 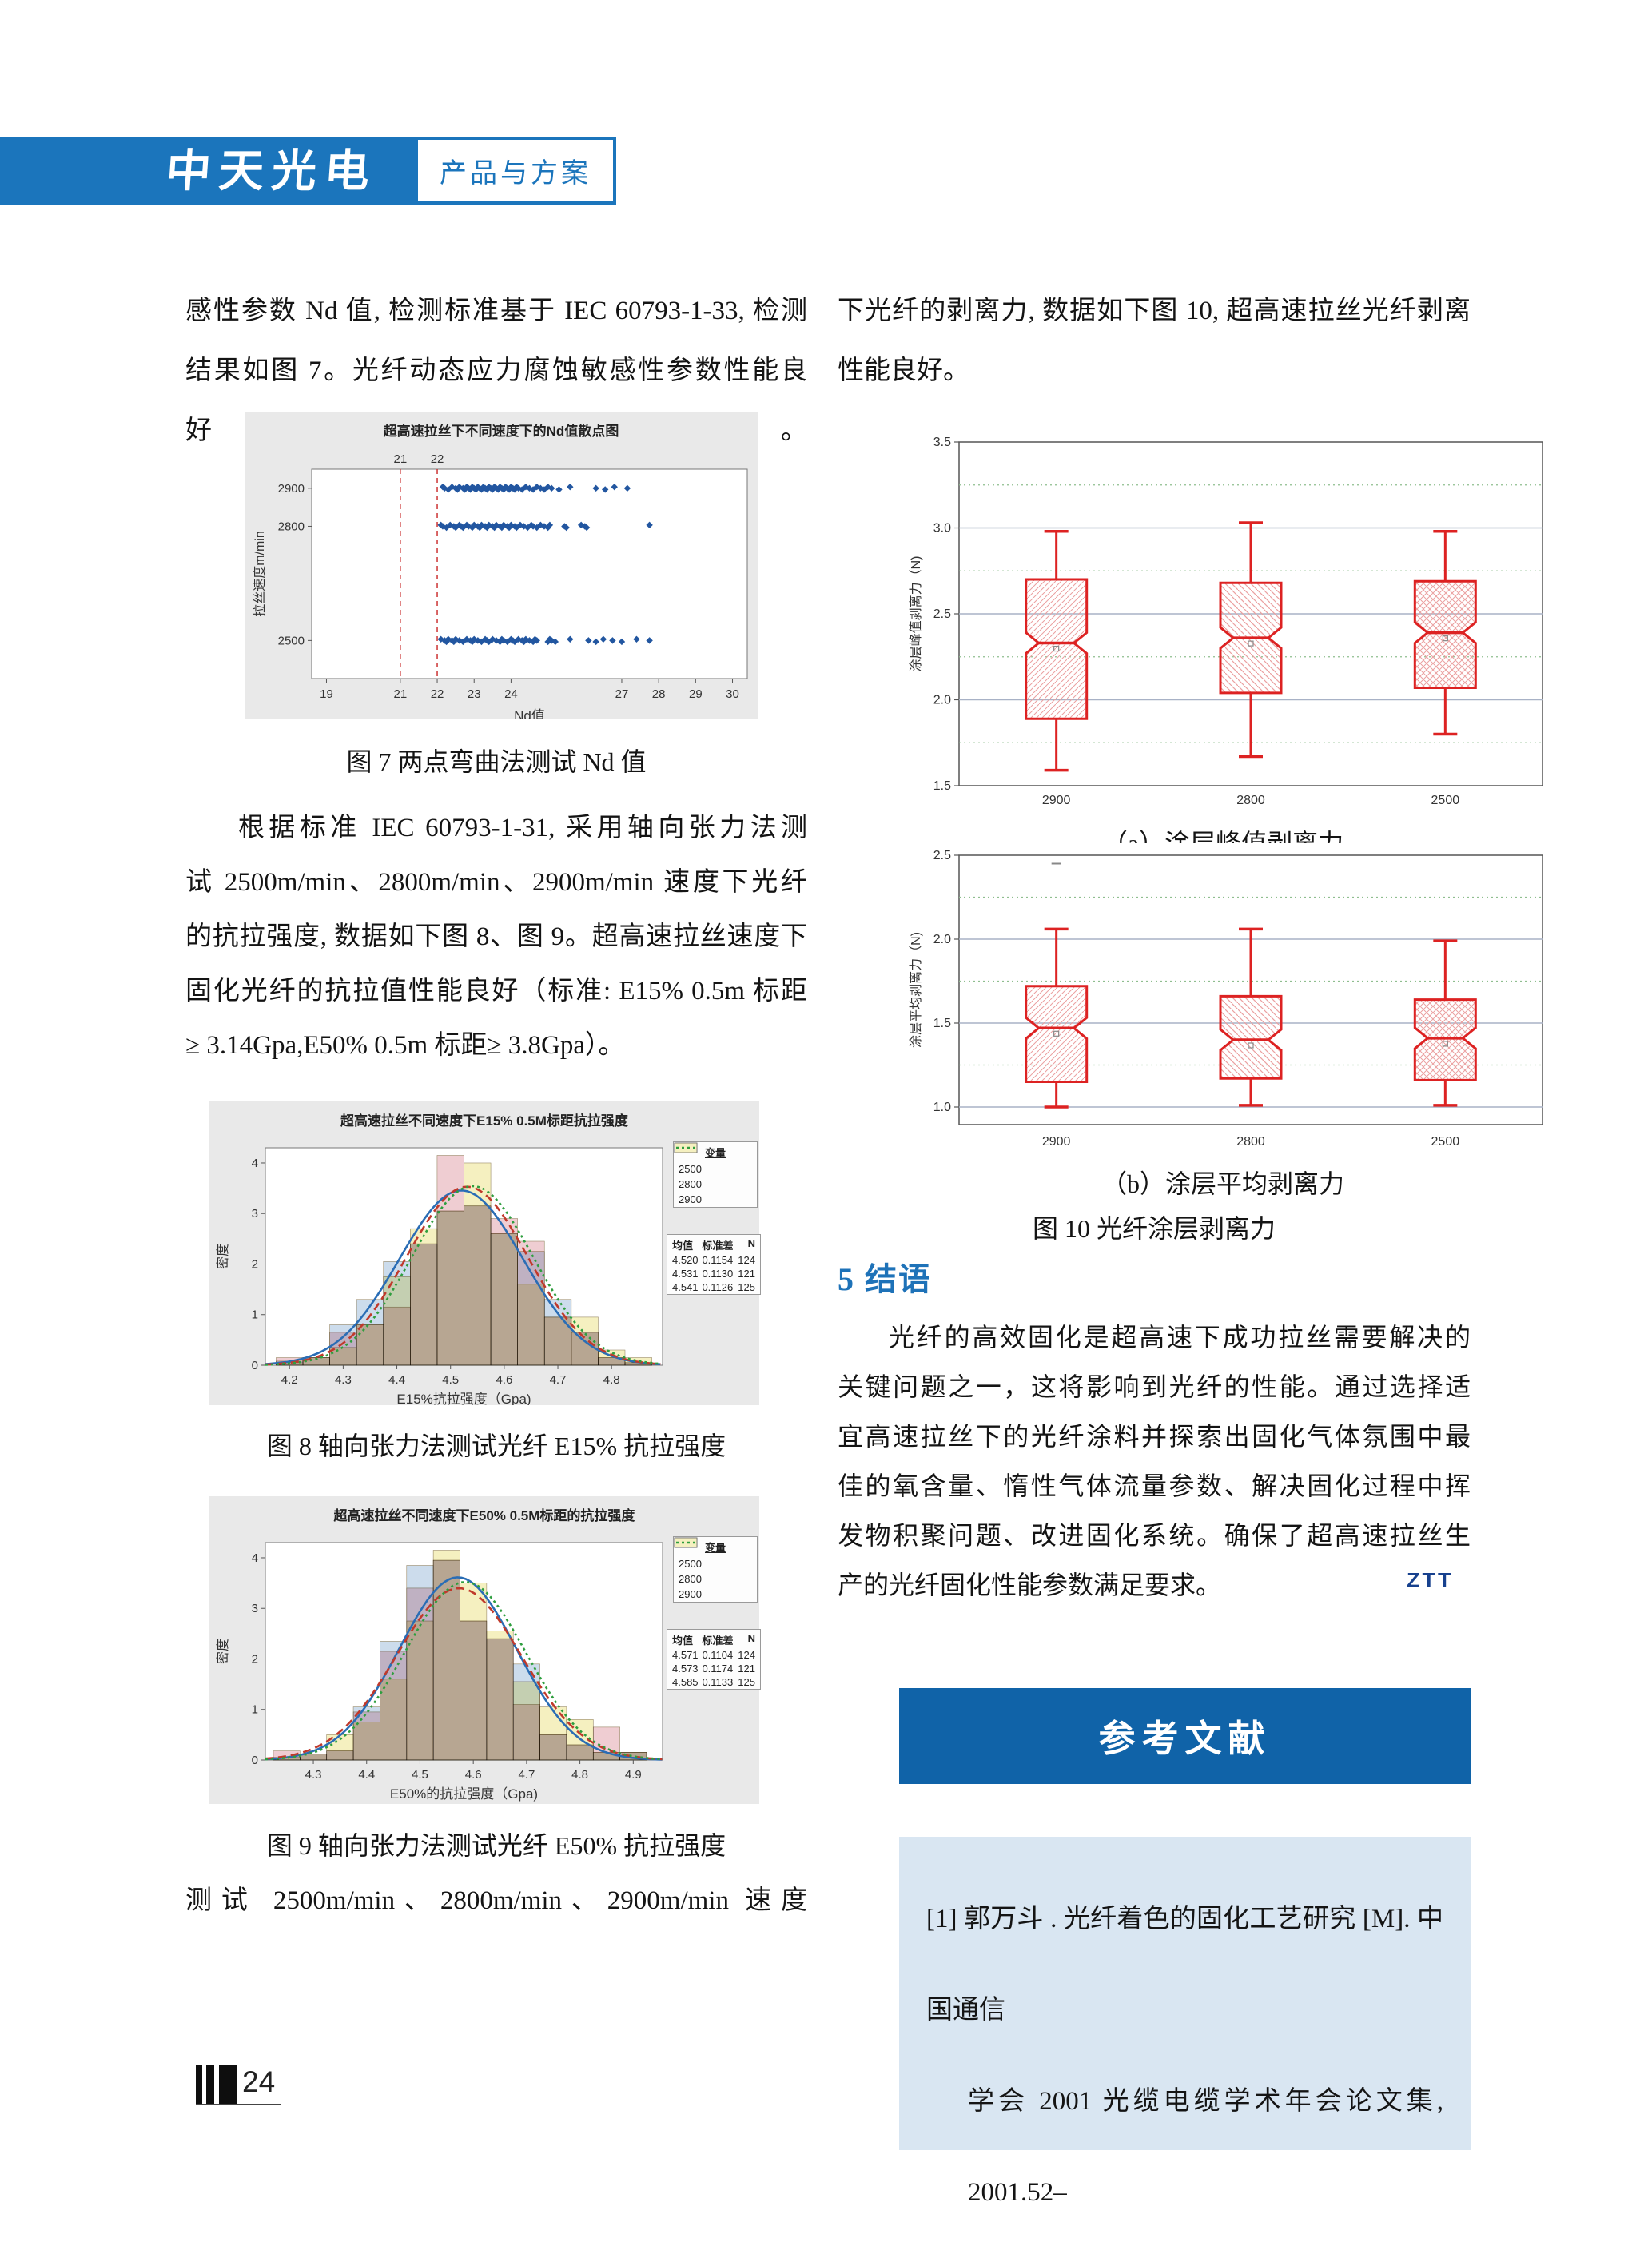 I want to click on figure10b-avg-peel-boxplot: 1.0 1.5 2.0 2.5 2900 2800 2500 涂层平均剥离力（N), so click(x=1223, y=1002).